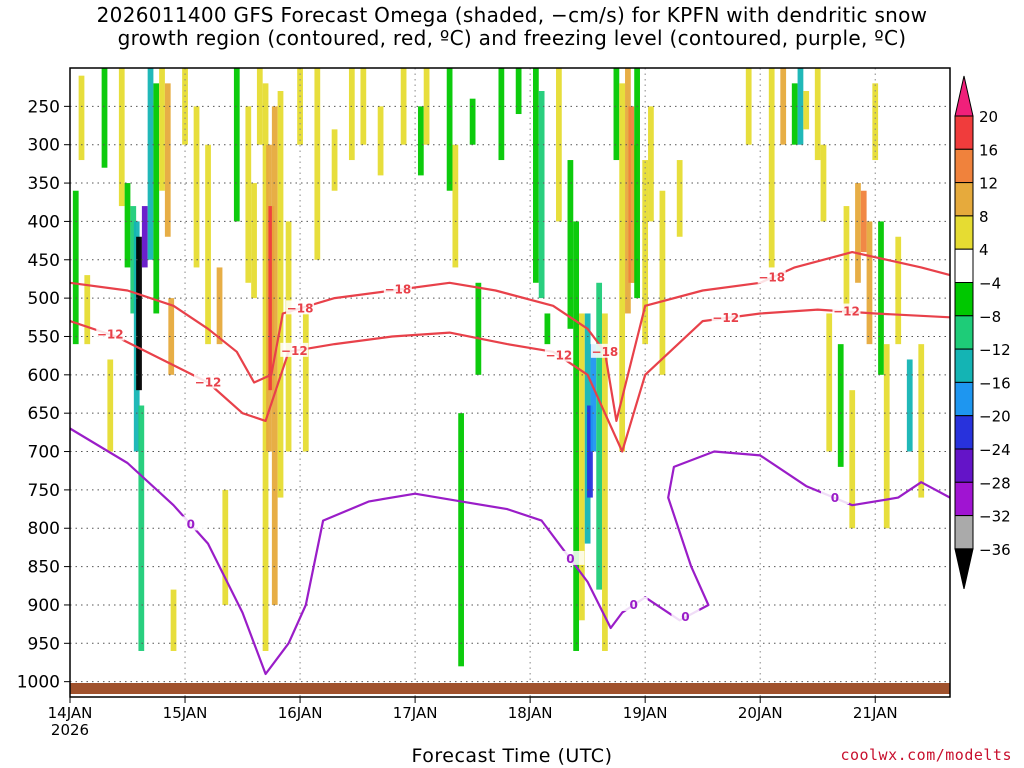  I want to click on colorbar-label: −20, so click(995, 417).